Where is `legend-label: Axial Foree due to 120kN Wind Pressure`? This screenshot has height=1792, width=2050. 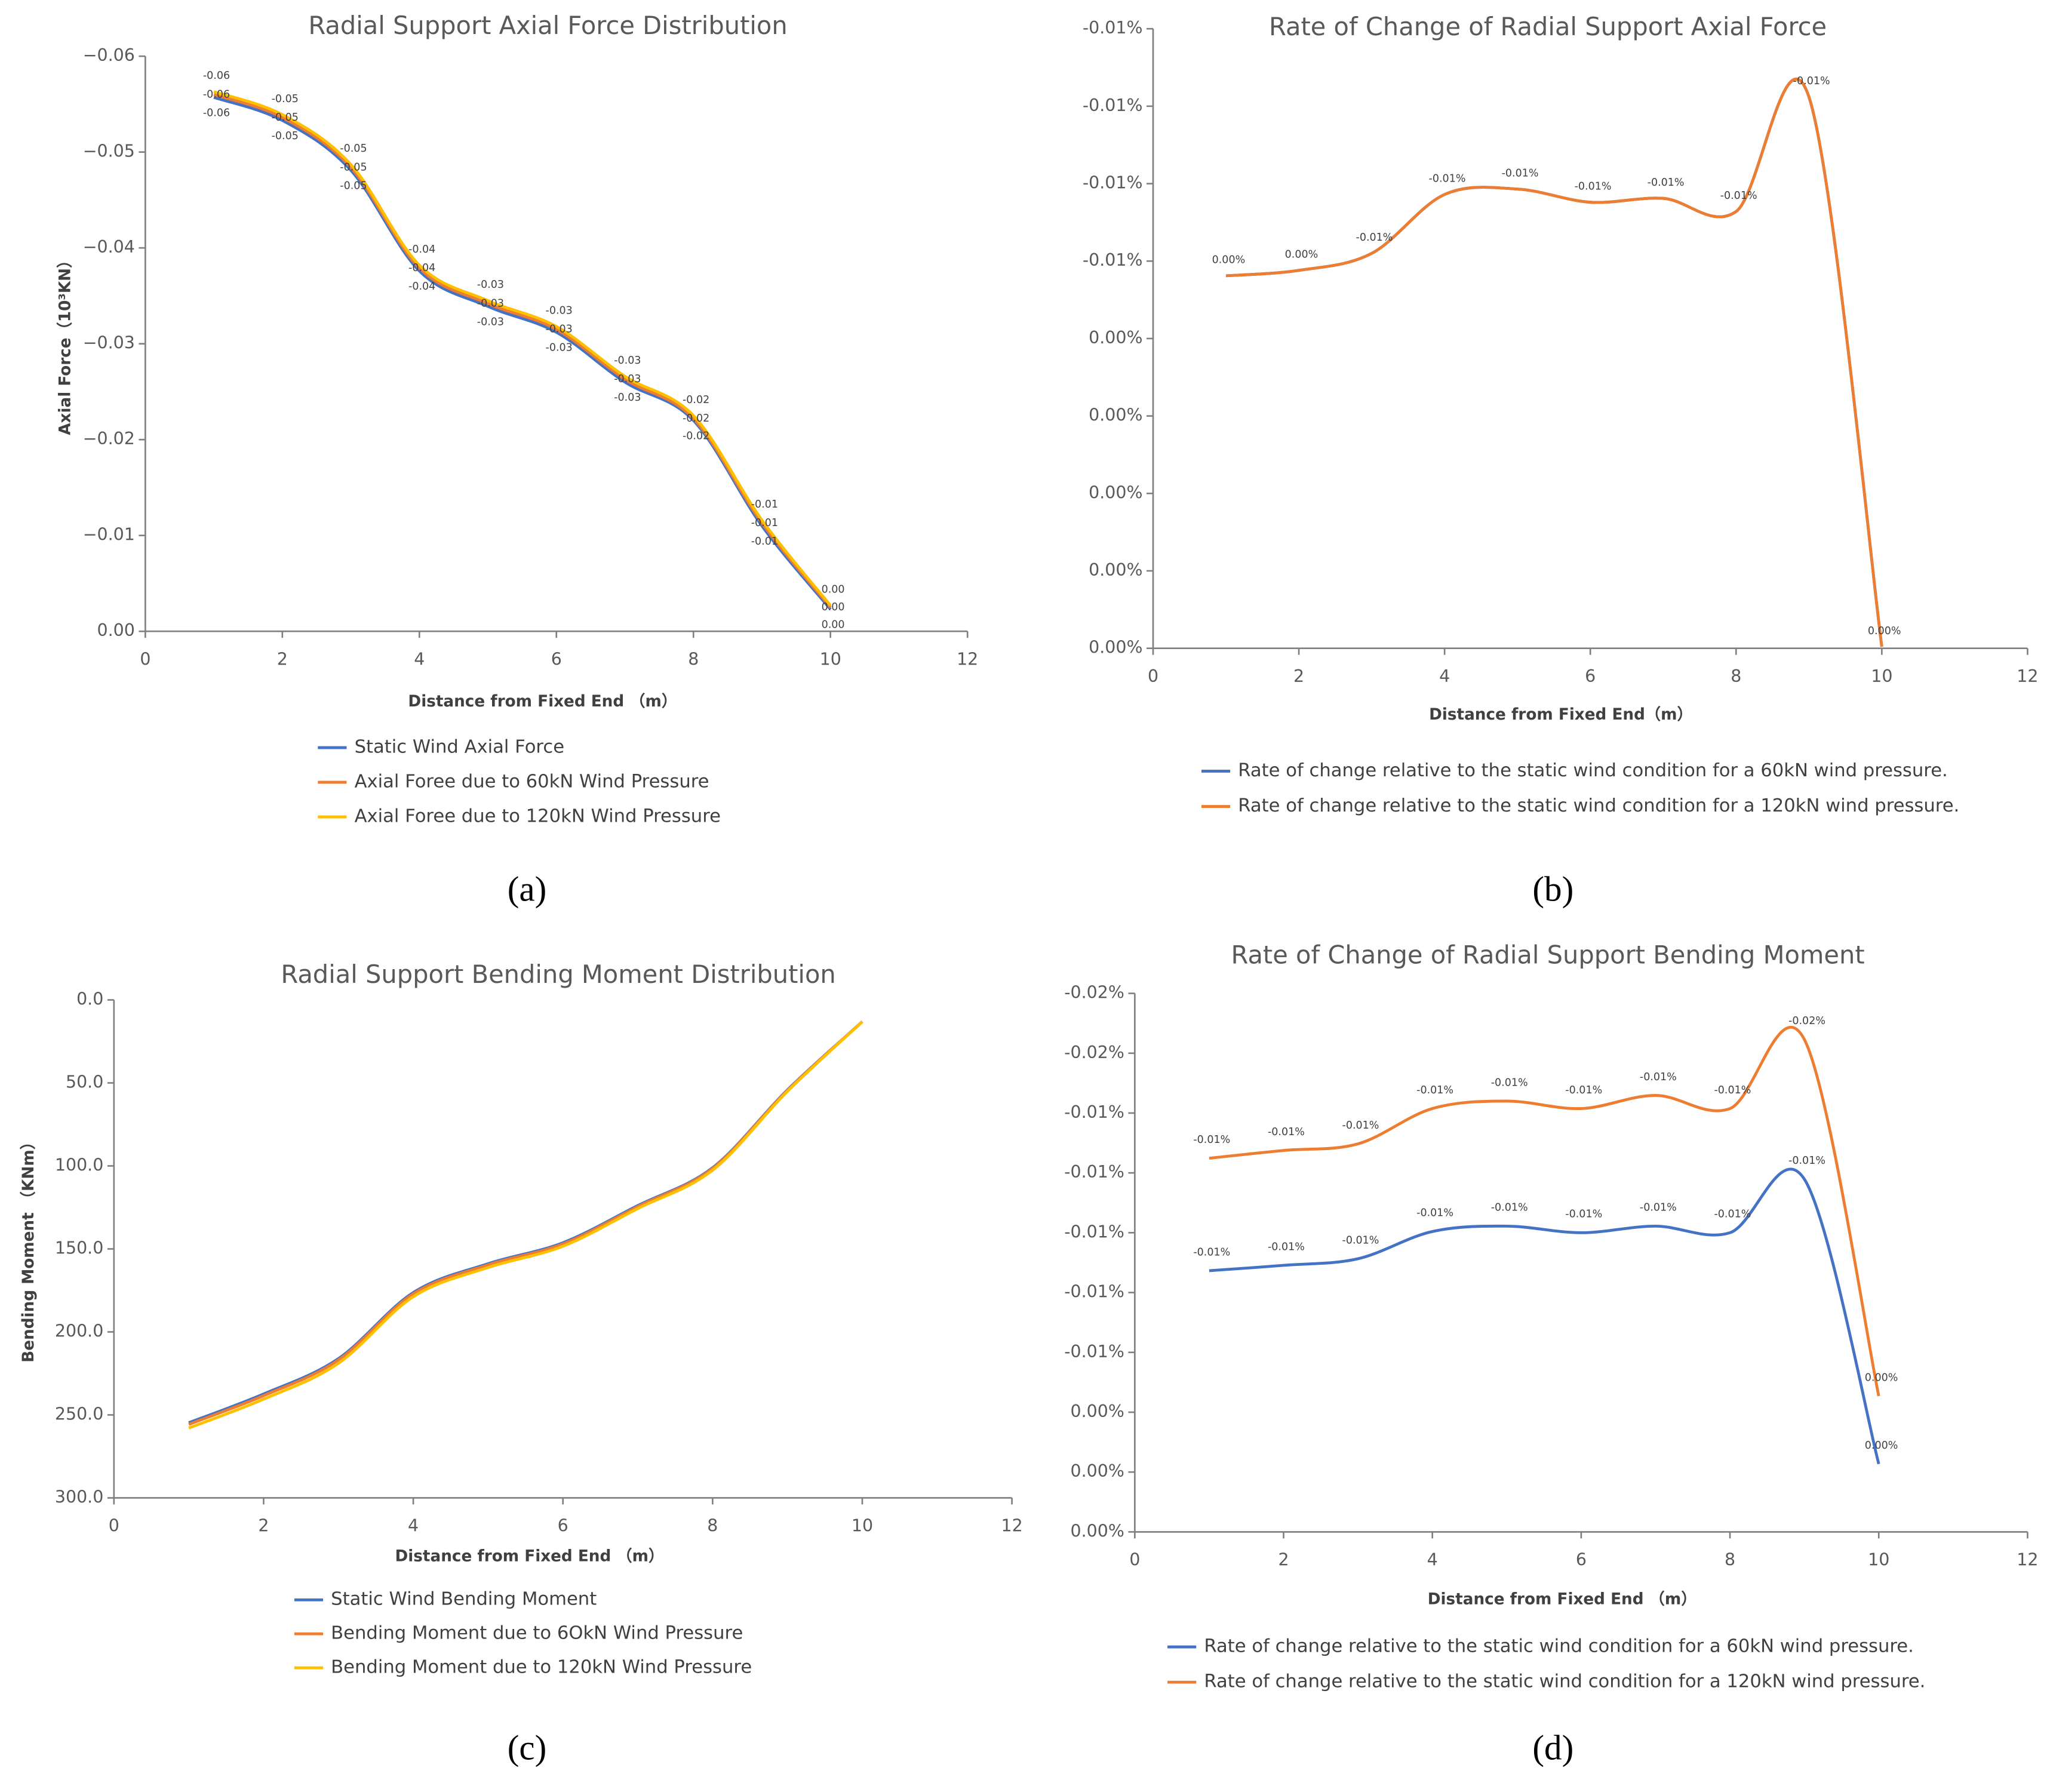 legend-label: Axial Foree due to 120kN Wind Pressure is located at coordinates (538, 816).